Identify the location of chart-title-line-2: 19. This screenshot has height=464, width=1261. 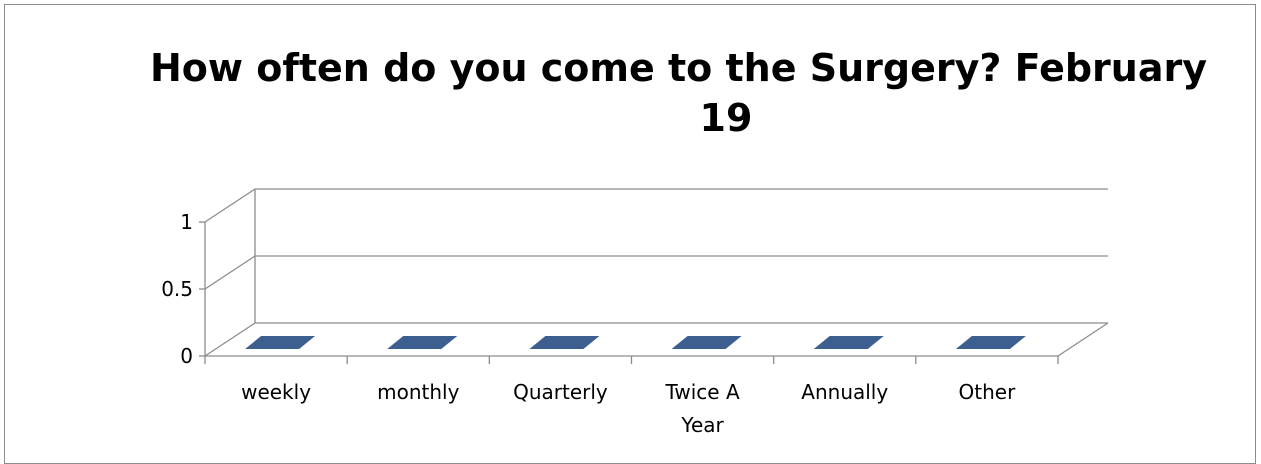
(726, 118).